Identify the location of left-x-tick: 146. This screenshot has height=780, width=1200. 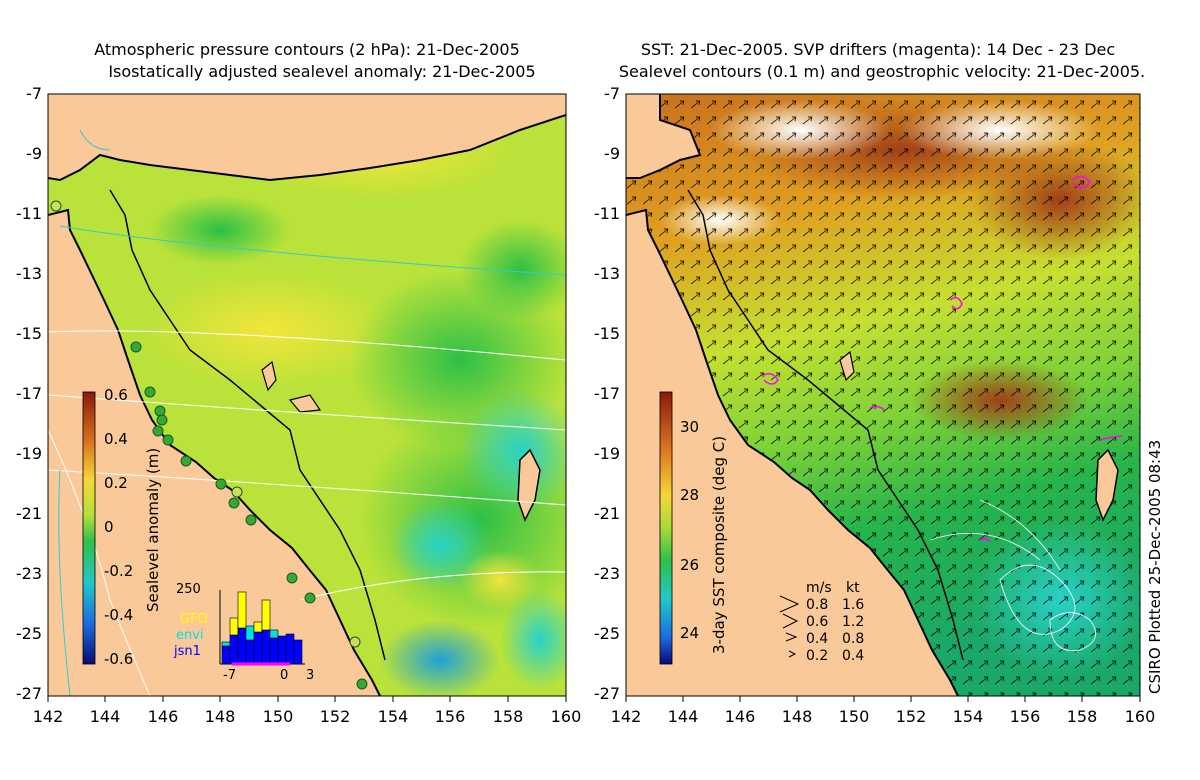
(163, 716).